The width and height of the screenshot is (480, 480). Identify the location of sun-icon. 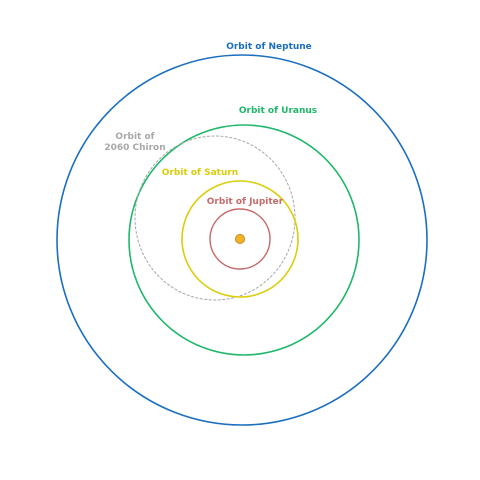
(240, 239).